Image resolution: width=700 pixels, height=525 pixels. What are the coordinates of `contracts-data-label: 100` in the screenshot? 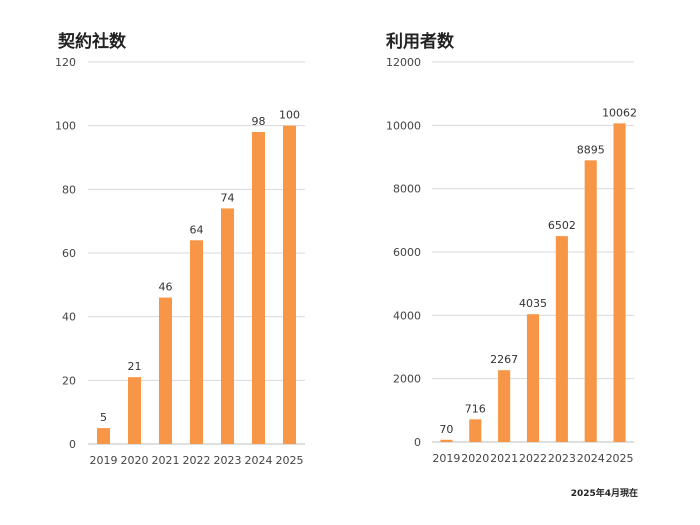 It's located at (289, 115).